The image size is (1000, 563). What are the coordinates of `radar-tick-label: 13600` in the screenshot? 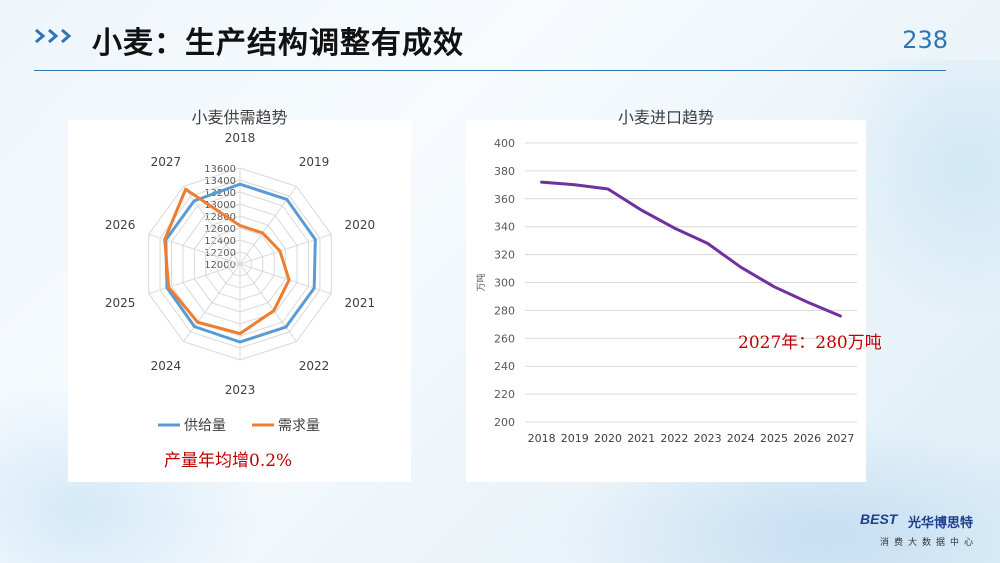 It's located at (220, 169).